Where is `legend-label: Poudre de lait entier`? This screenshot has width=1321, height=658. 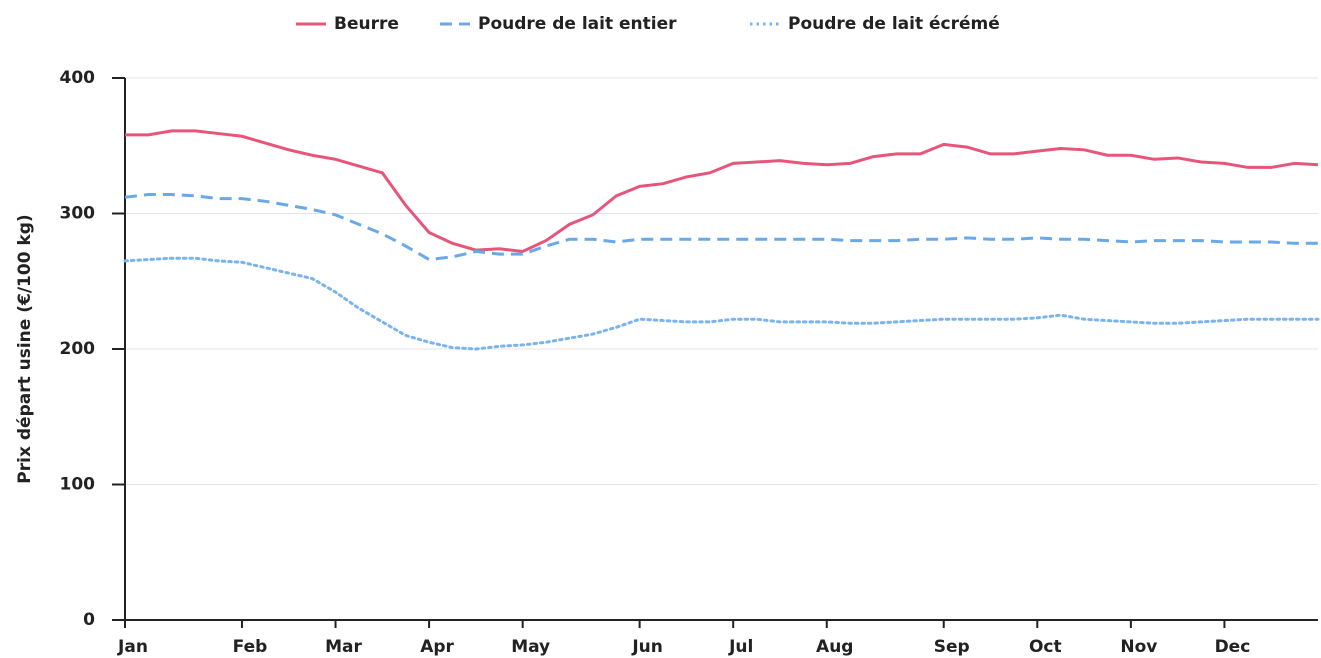 legend-label: Poudre de lait entier is located at coordinates (577, 24).